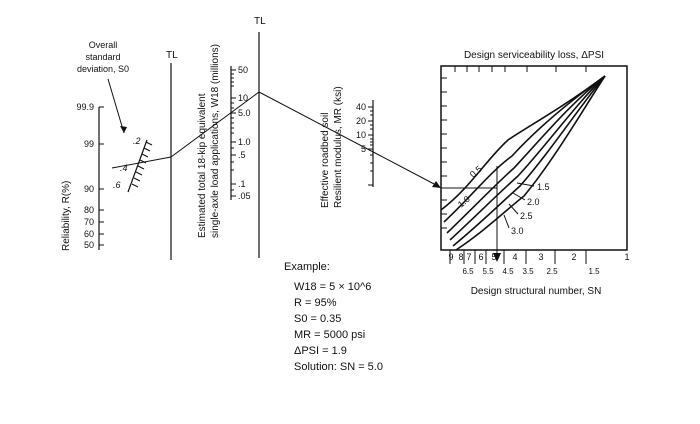 This screenshot has height=424, width=700. What do you see at coordinates (242, 184) in the screenshot?
I see `w18-tick-label: .1` at bounding box center [242, 184].